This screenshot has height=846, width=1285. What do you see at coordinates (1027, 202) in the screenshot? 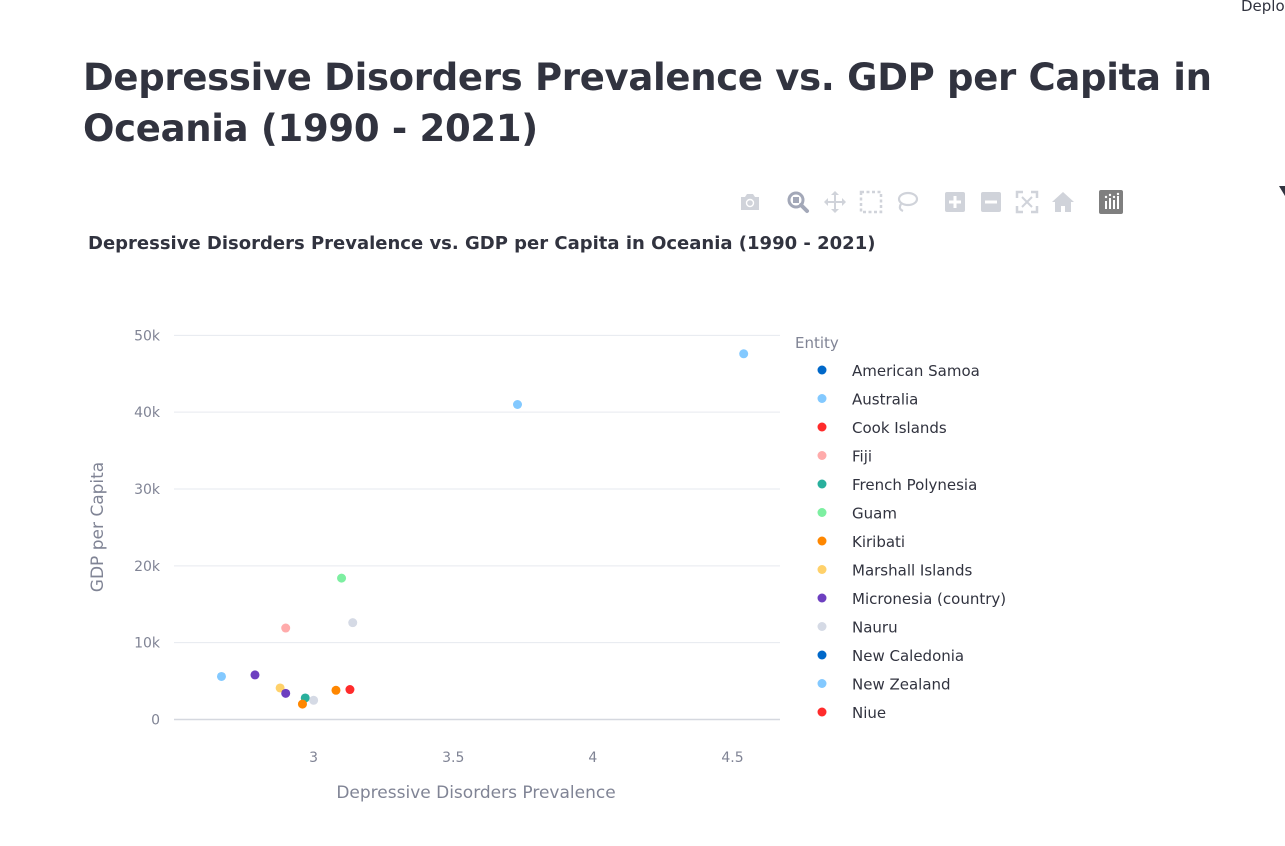
I see `autoscale-icon` at bounding box center [1027, 202].